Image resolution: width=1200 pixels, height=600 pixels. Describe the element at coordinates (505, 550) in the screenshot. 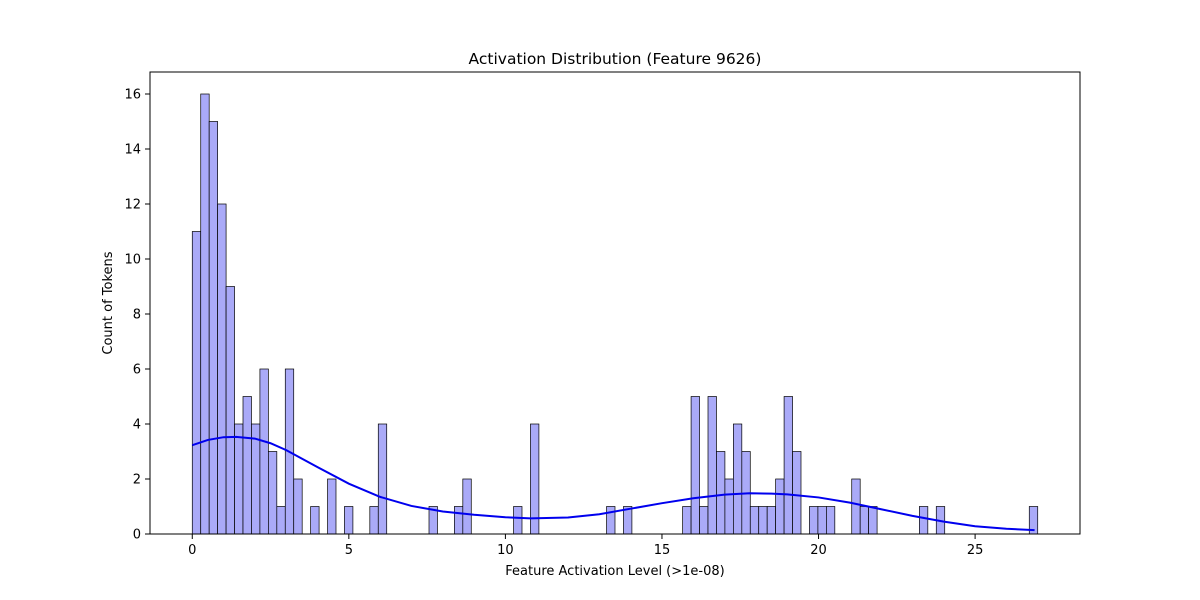

I see `x-tick-label: 10` at that location.